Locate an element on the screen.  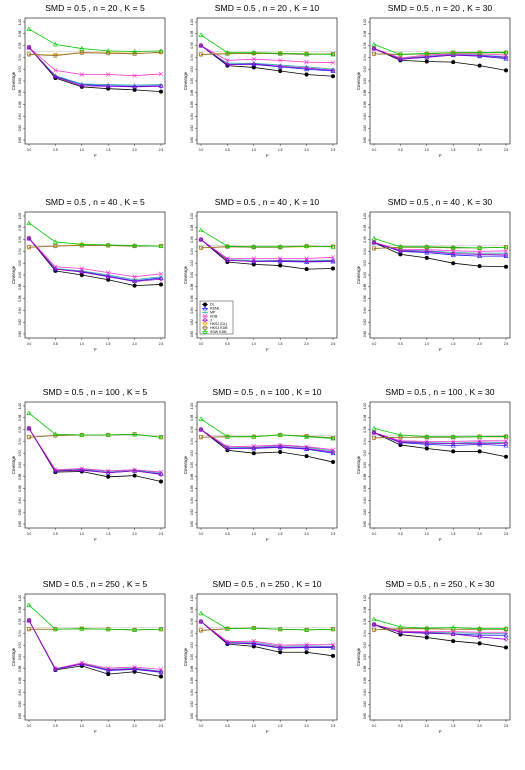
series-dl is located at coordinates (439, 59).